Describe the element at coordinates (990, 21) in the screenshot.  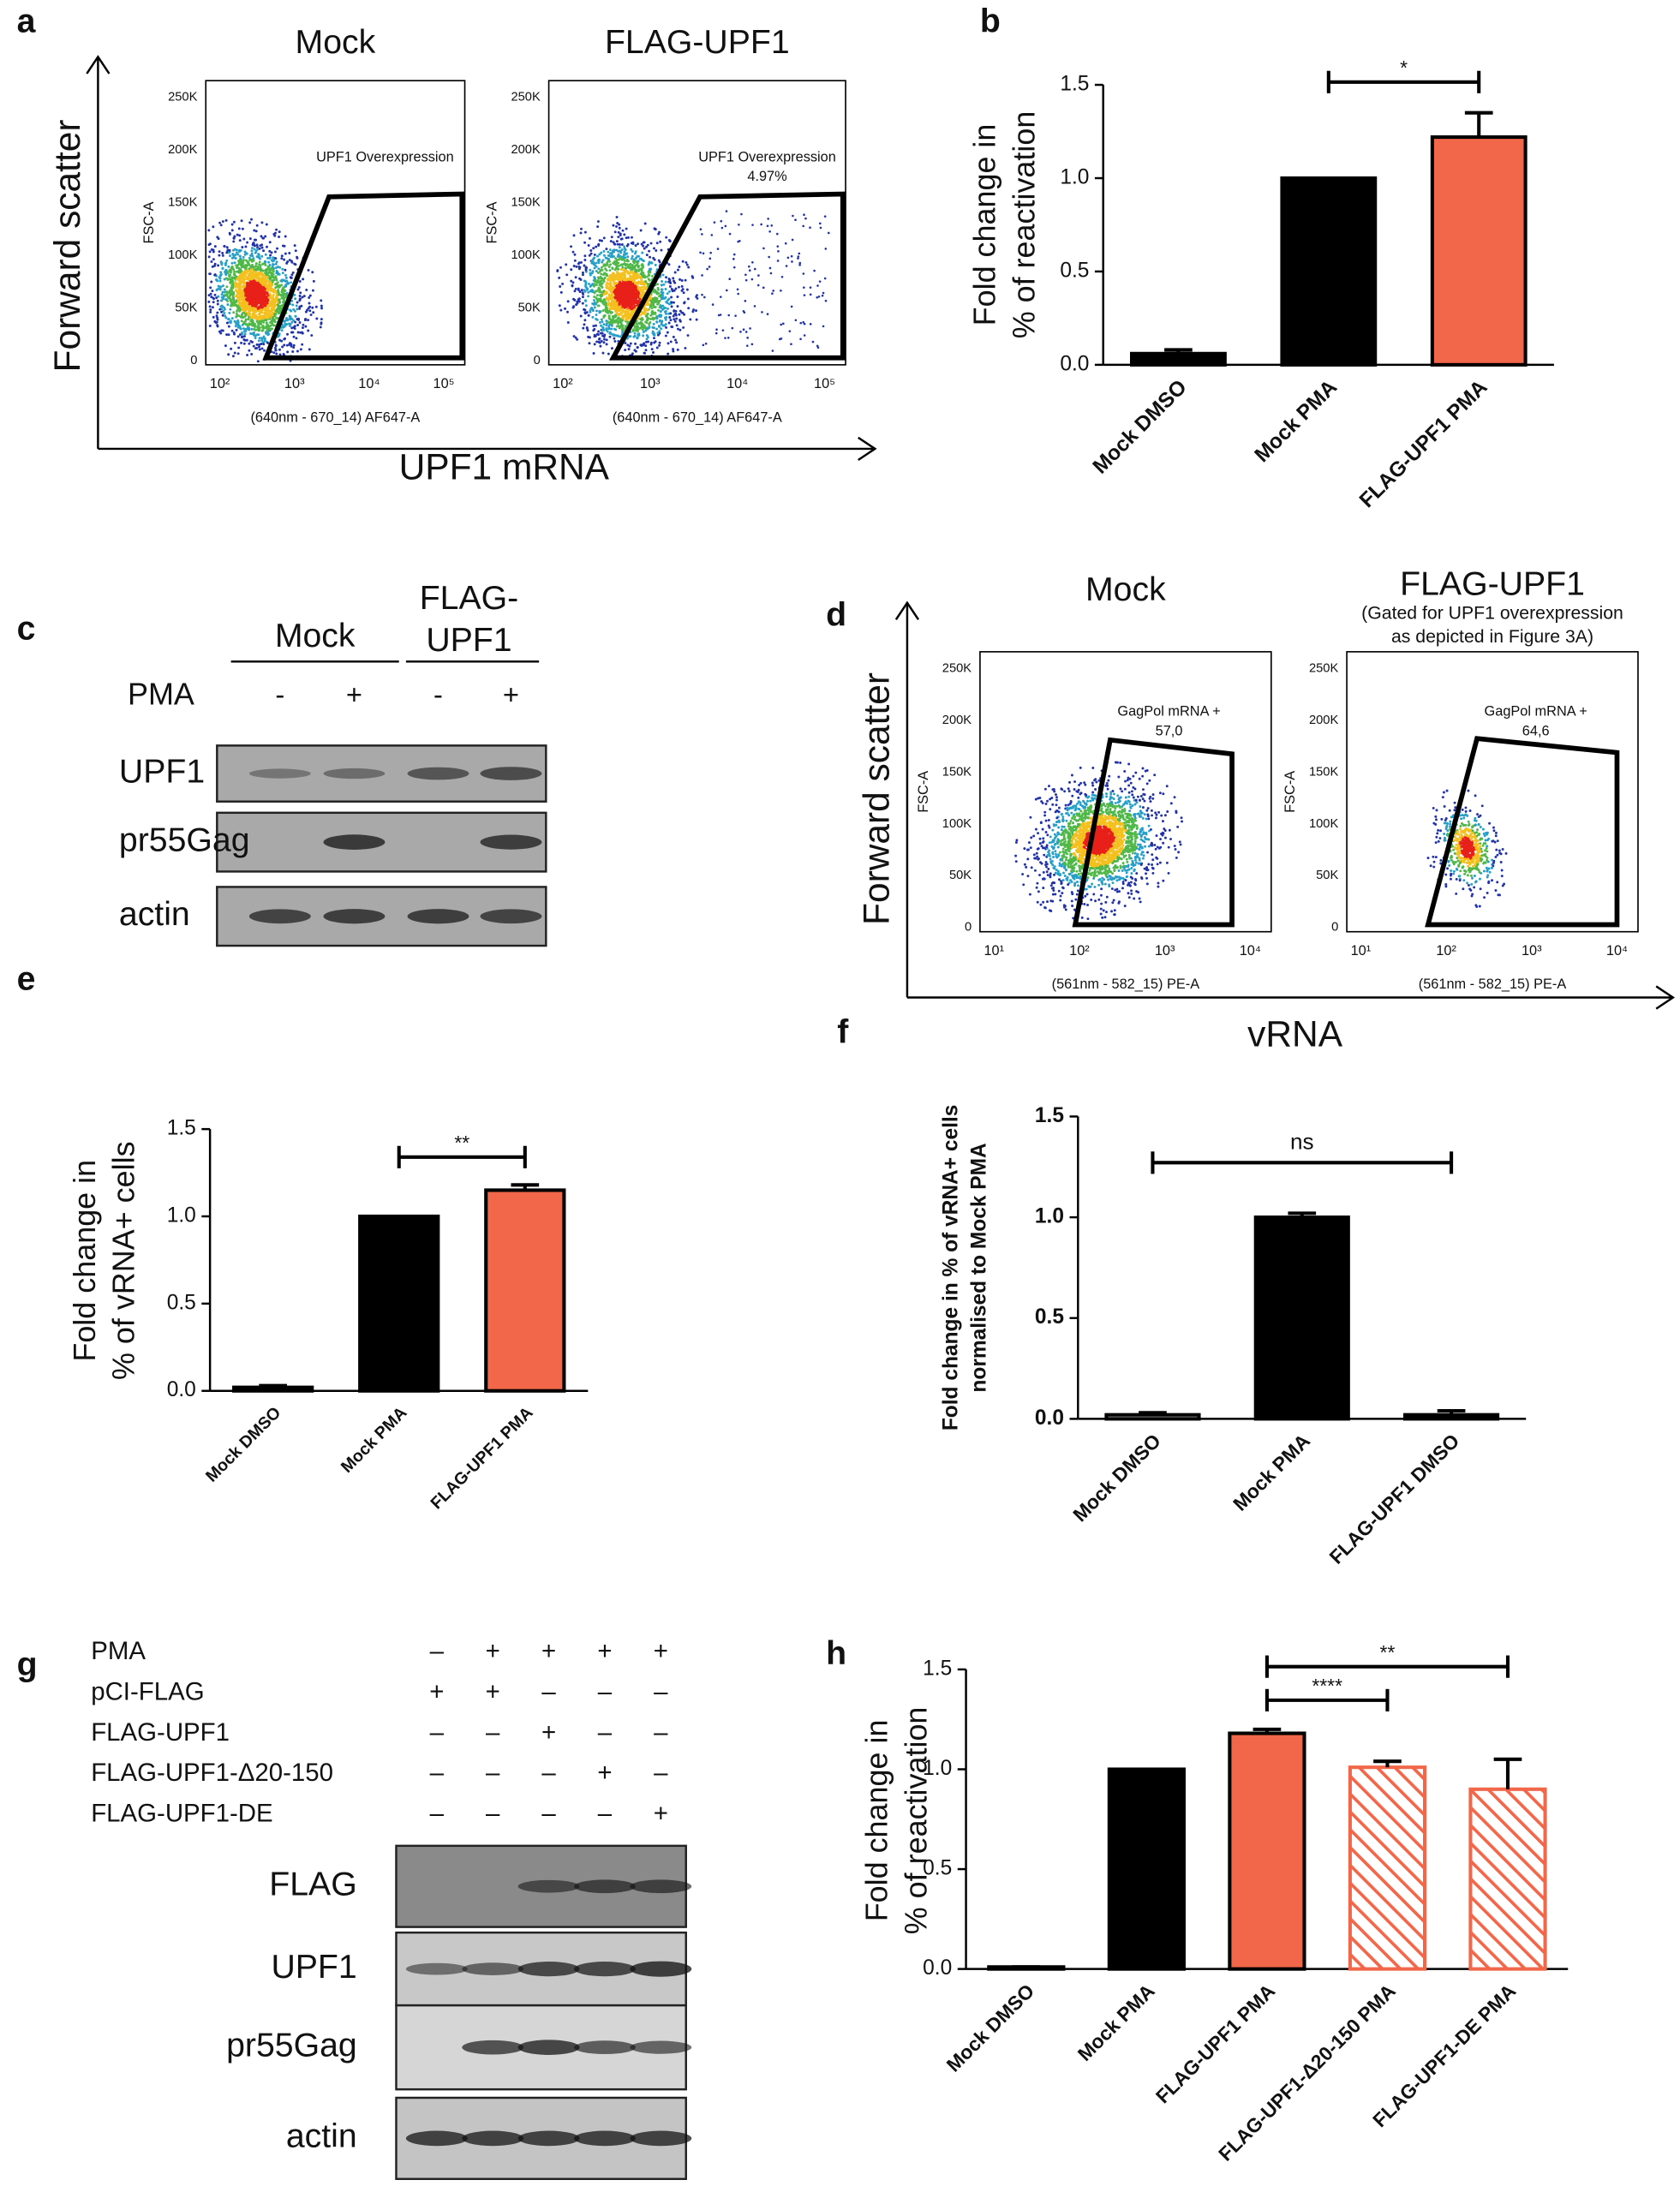
I see `panel-letter: b` at that location.